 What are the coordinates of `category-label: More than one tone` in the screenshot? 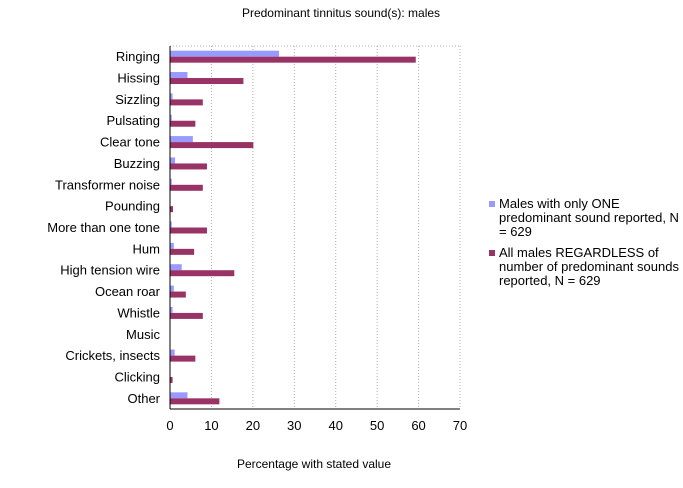 It's located at (103, 227).